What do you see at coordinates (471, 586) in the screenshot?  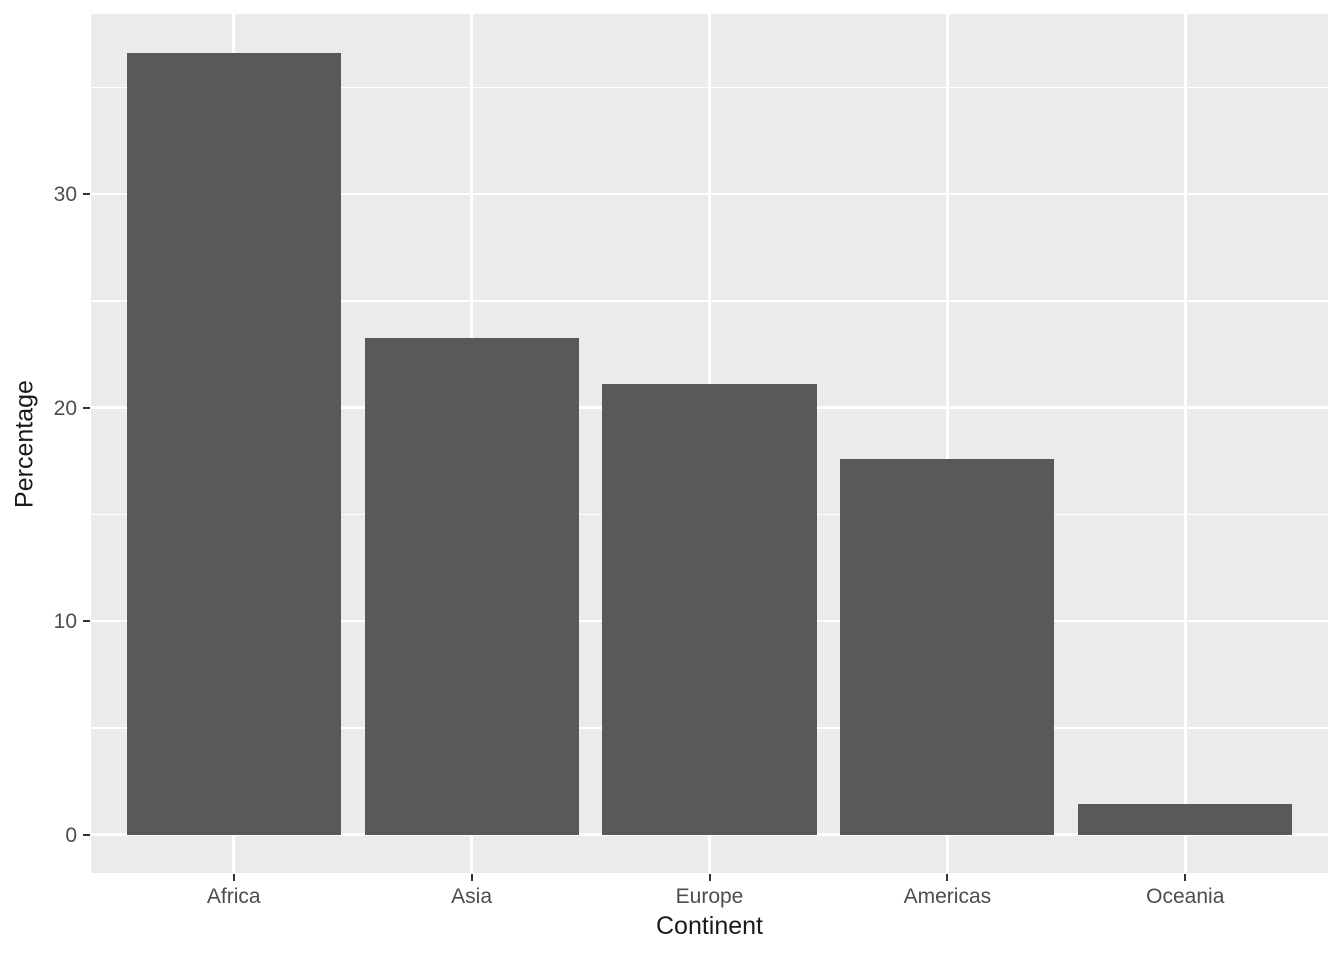 I see `bar-asia` at bounding box center [471, 586].